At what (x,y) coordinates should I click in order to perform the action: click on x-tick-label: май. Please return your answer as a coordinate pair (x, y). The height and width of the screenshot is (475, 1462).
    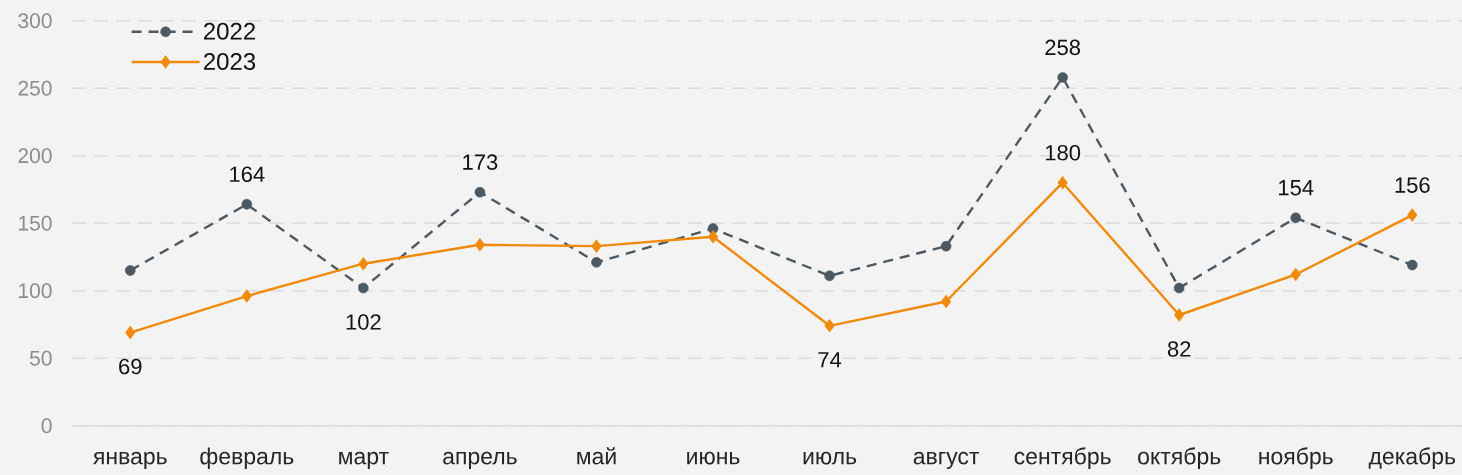
    Looking at the image, I should click on (596, 456).